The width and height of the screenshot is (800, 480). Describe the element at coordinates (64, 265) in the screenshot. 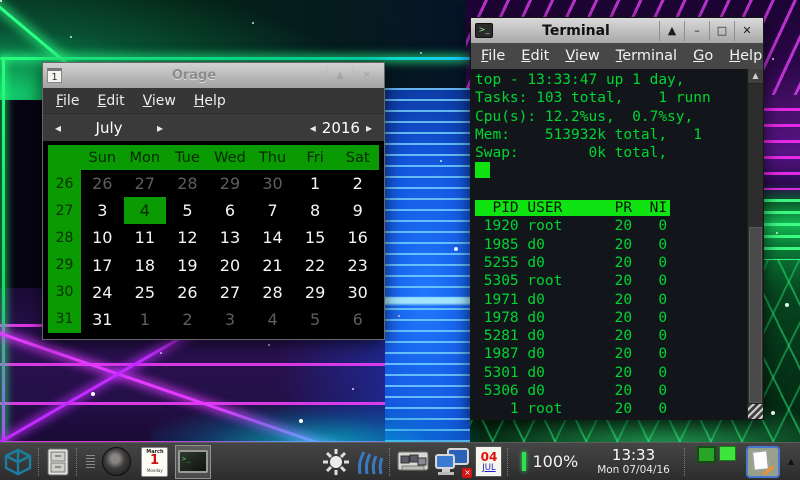

I see `week-number: 29` at that location.